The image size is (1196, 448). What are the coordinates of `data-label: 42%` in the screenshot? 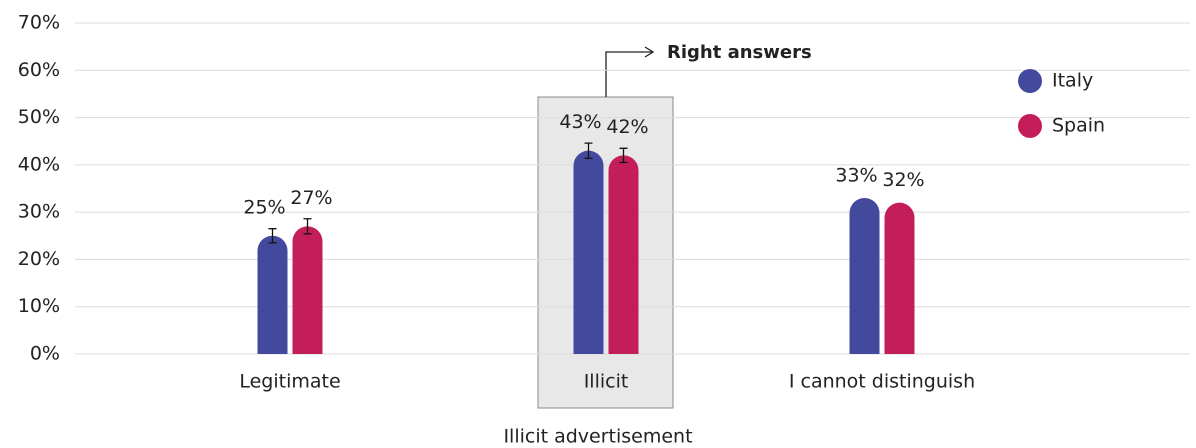 It's located at (627, 127).